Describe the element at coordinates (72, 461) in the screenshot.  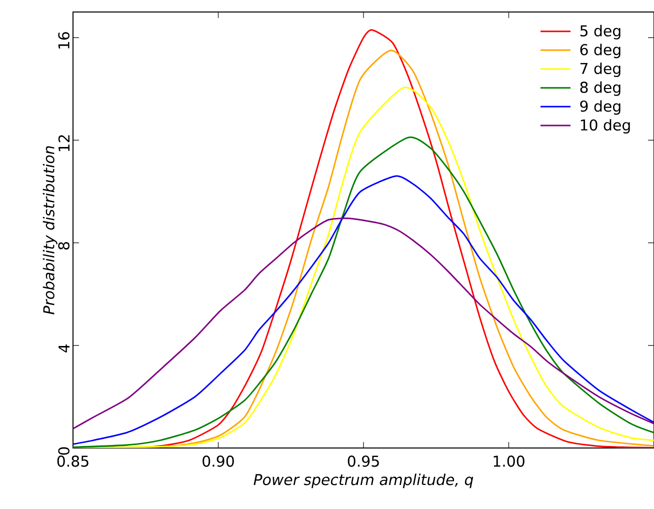
I see `x-tick-label: 0.85` at that location.